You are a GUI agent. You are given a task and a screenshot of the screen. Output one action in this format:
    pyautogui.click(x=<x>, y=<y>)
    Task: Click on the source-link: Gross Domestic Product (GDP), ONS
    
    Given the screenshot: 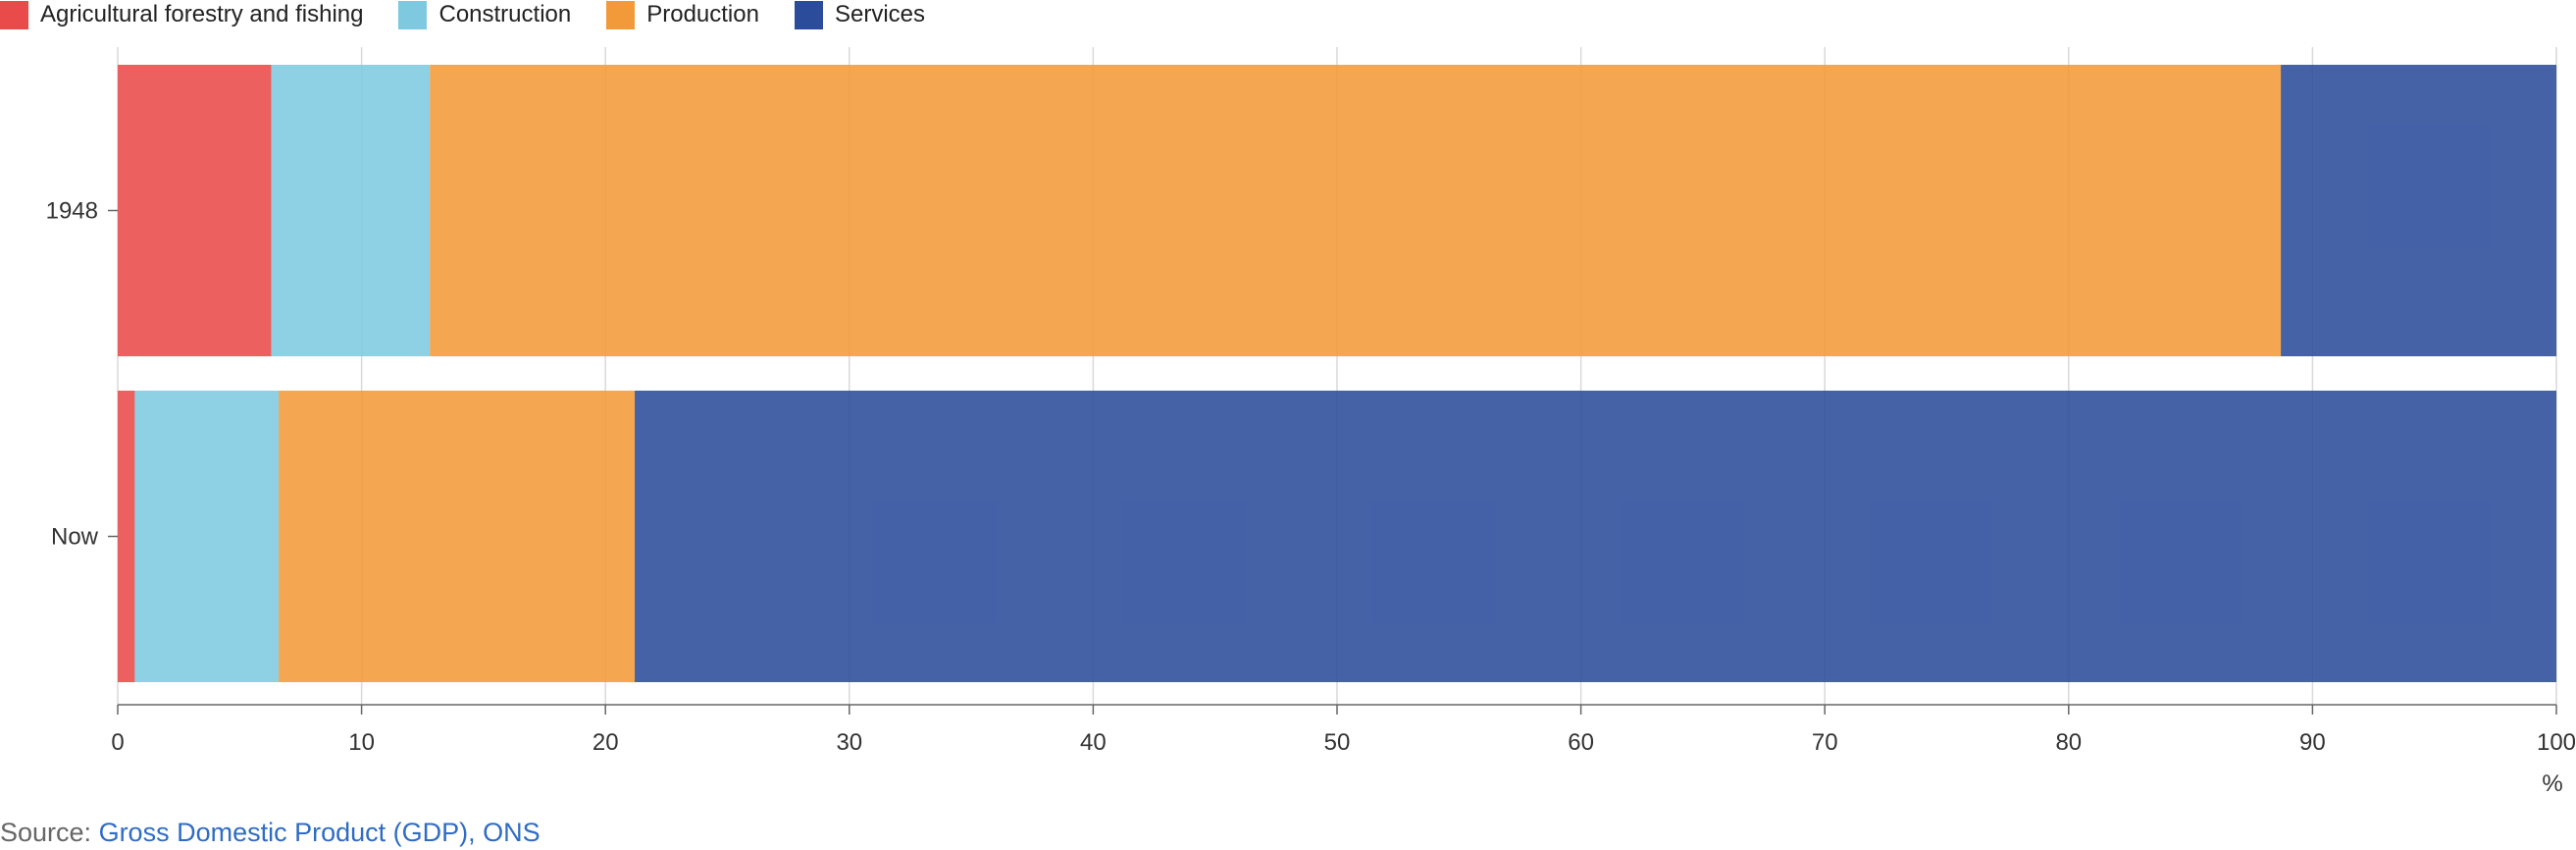 What is the action you would take?
    pyautogui.click(x=319, y=832)
    